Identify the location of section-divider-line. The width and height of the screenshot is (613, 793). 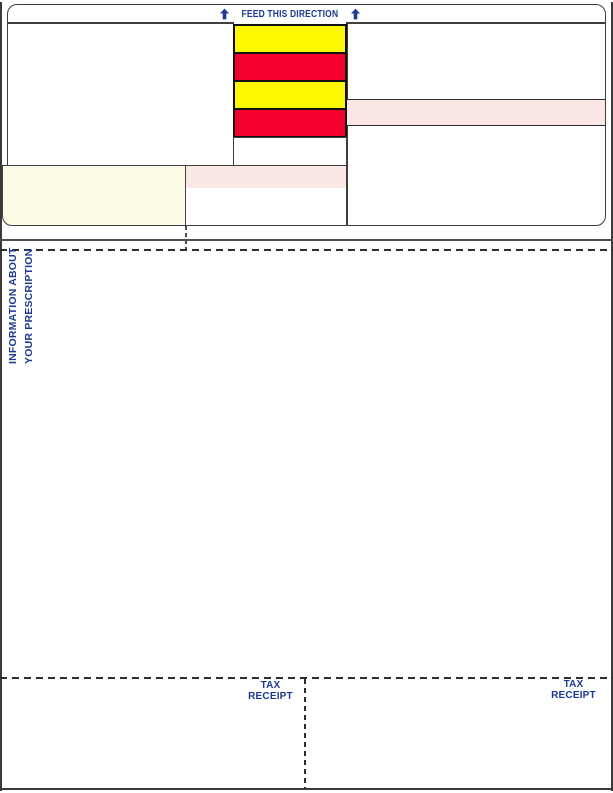
(306, 240).